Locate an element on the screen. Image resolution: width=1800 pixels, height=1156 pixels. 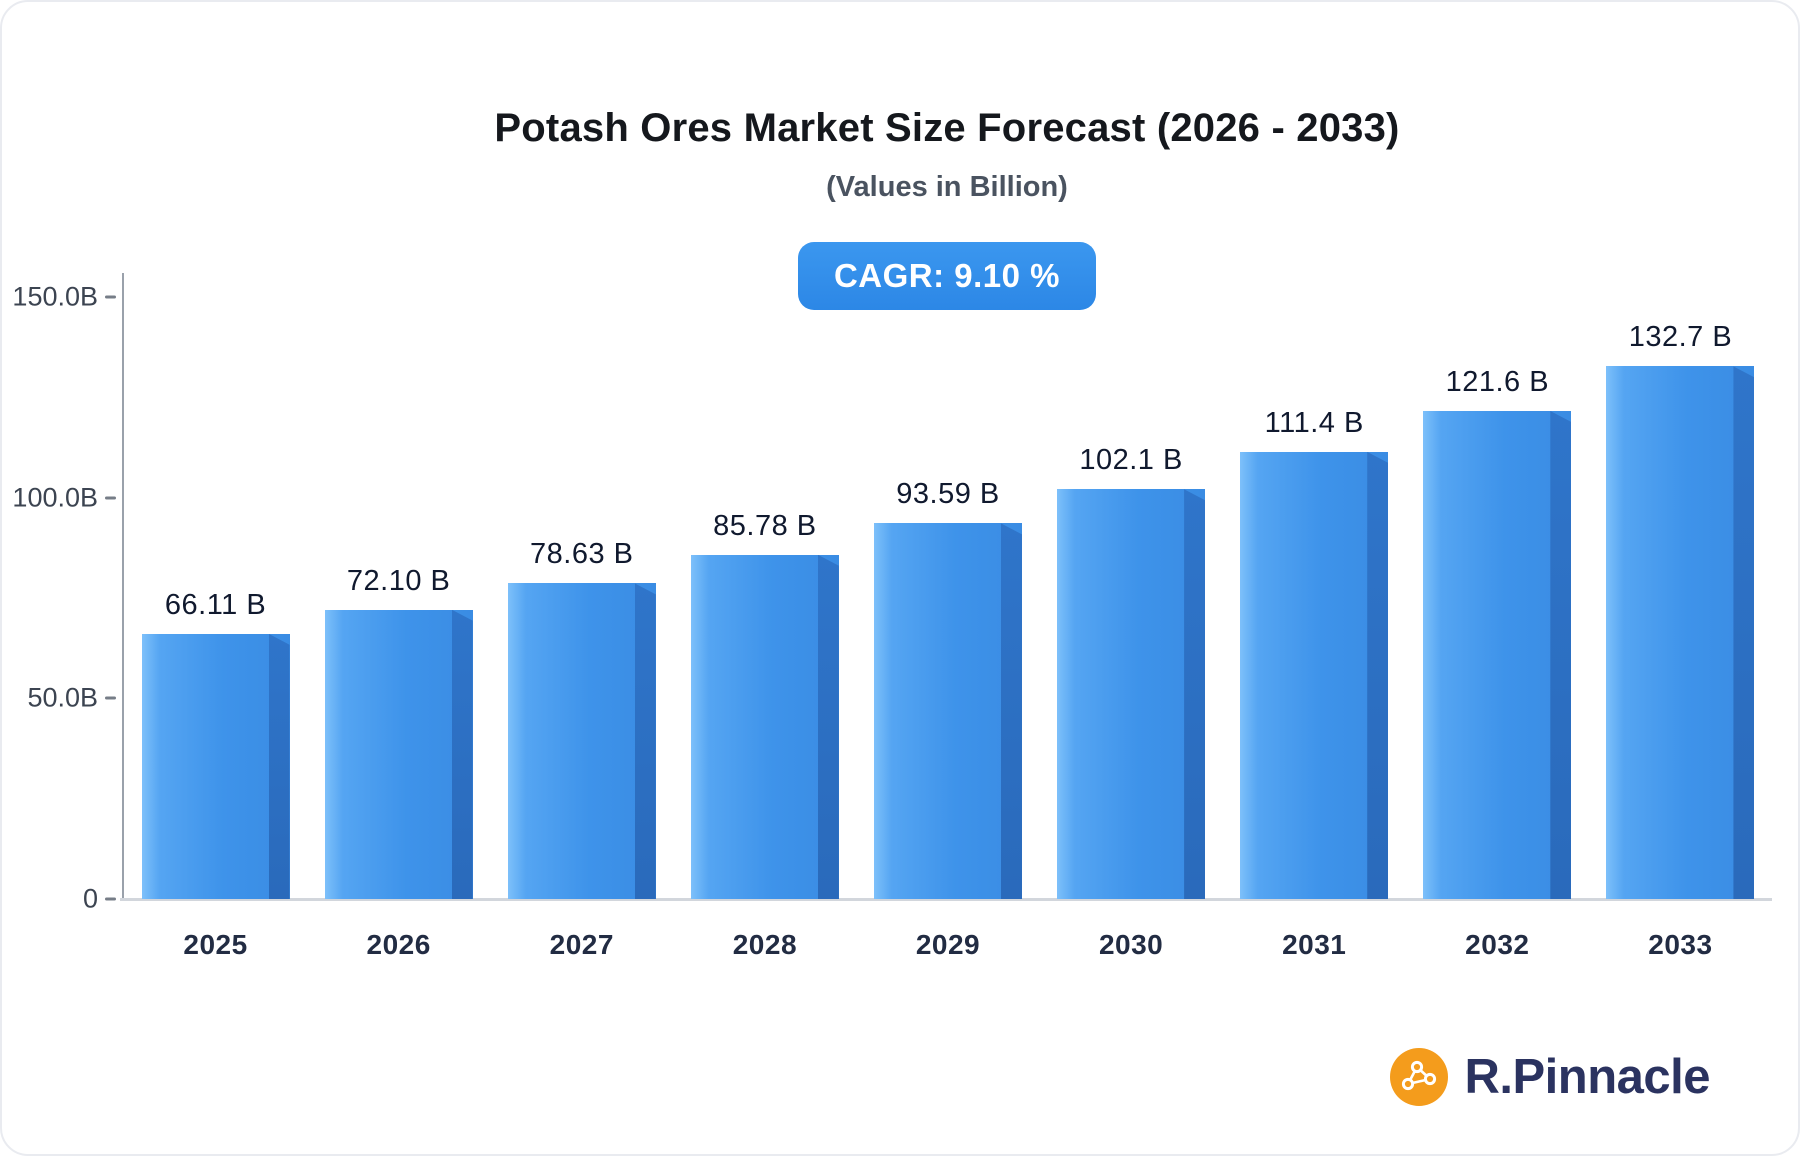
brand-logo: R.Pinnacle is located at coordinates (1550, 1077).